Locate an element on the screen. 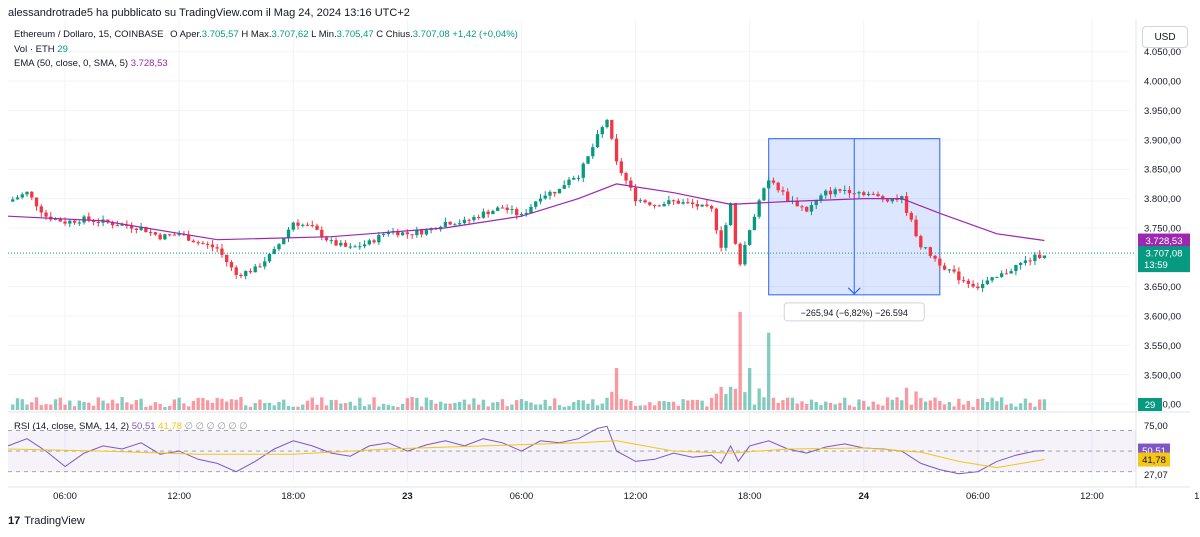  price-tick-label: 3.550,00 is located at coordinates (1162, 346).